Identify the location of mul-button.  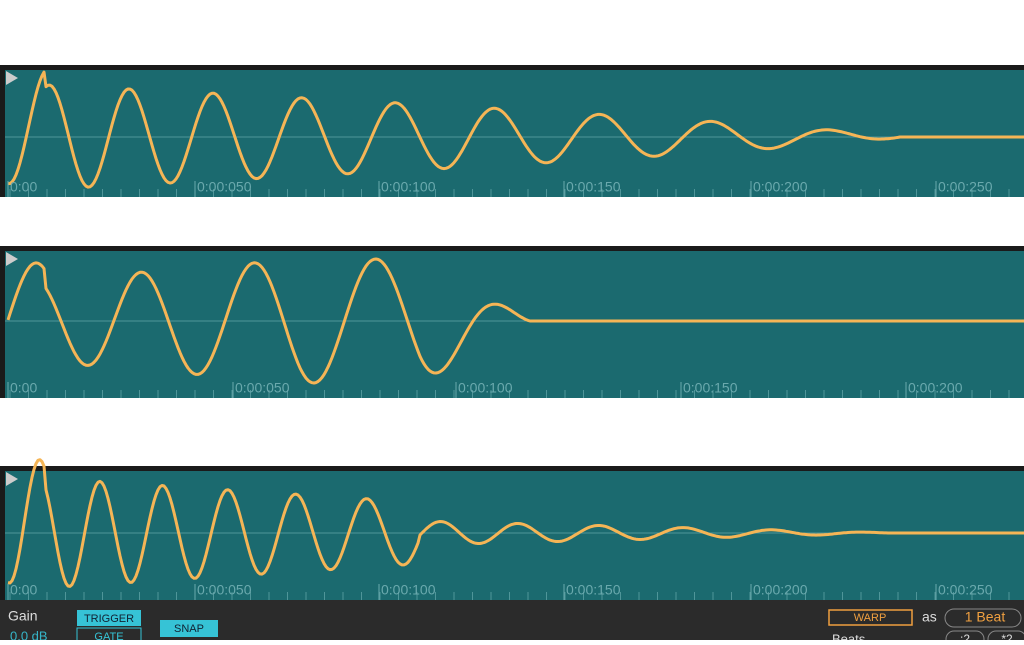
(1005, 637).